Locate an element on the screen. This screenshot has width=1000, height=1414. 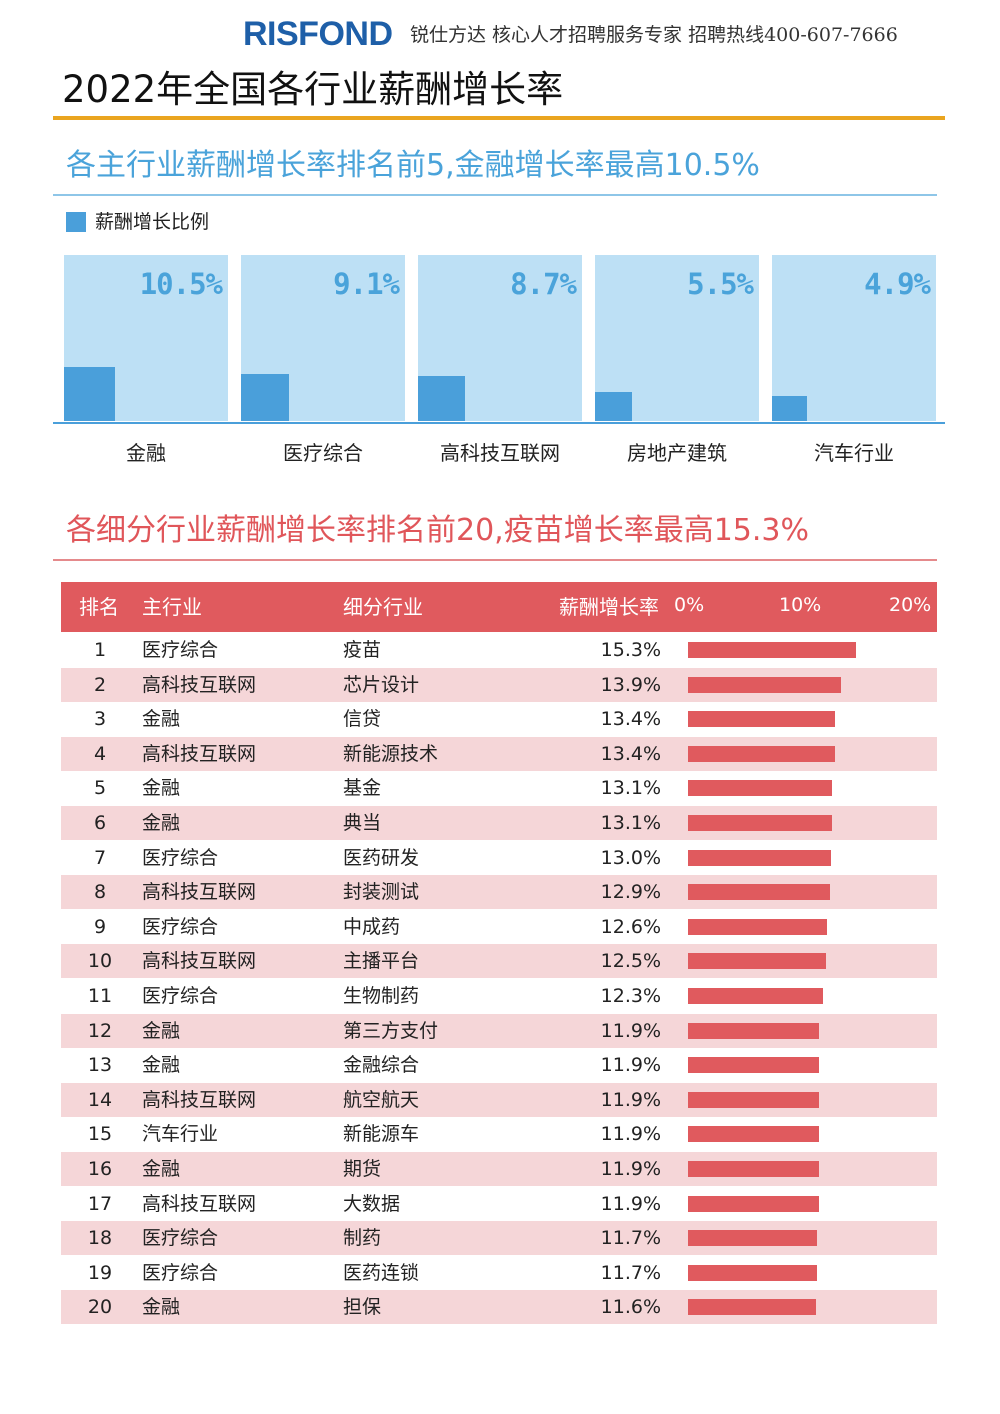
sub-industry-cell: 金融综合 is located at coordinates (381, 1065).